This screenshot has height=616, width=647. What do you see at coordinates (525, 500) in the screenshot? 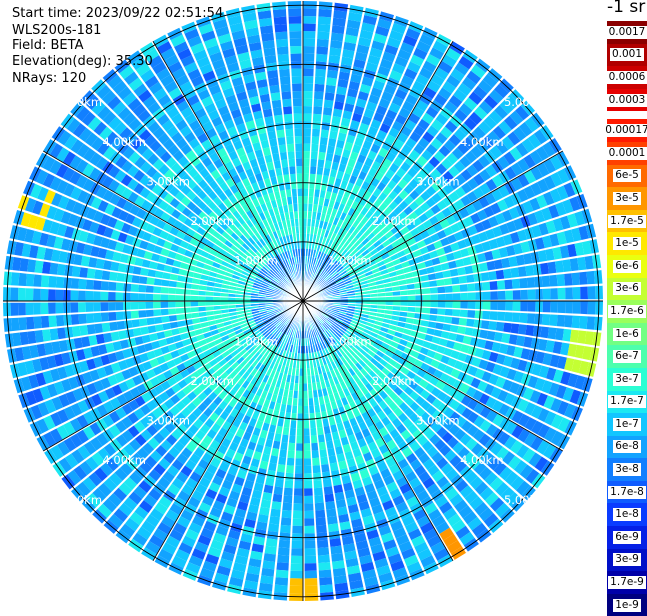
I see `range-ring-label: 5.00km` at bounding box center [525, 500].